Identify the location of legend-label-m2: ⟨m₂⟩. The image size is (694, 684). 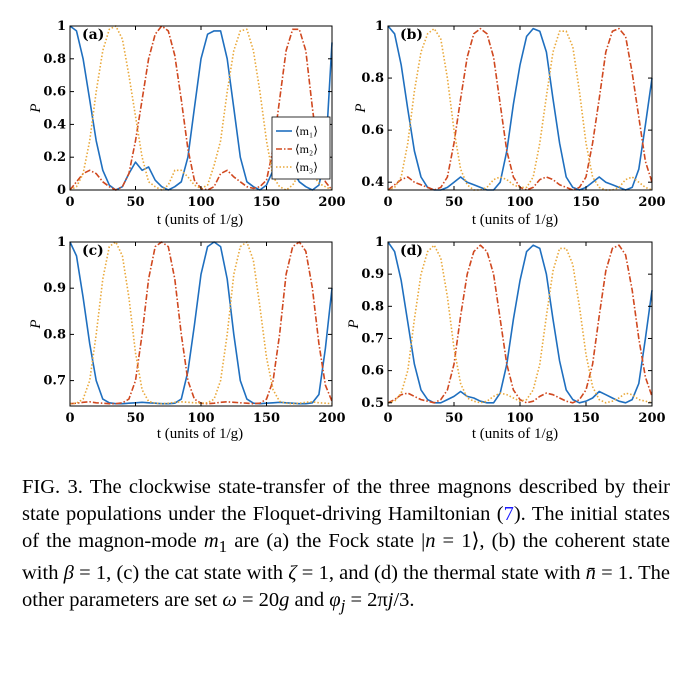
(306, 149).